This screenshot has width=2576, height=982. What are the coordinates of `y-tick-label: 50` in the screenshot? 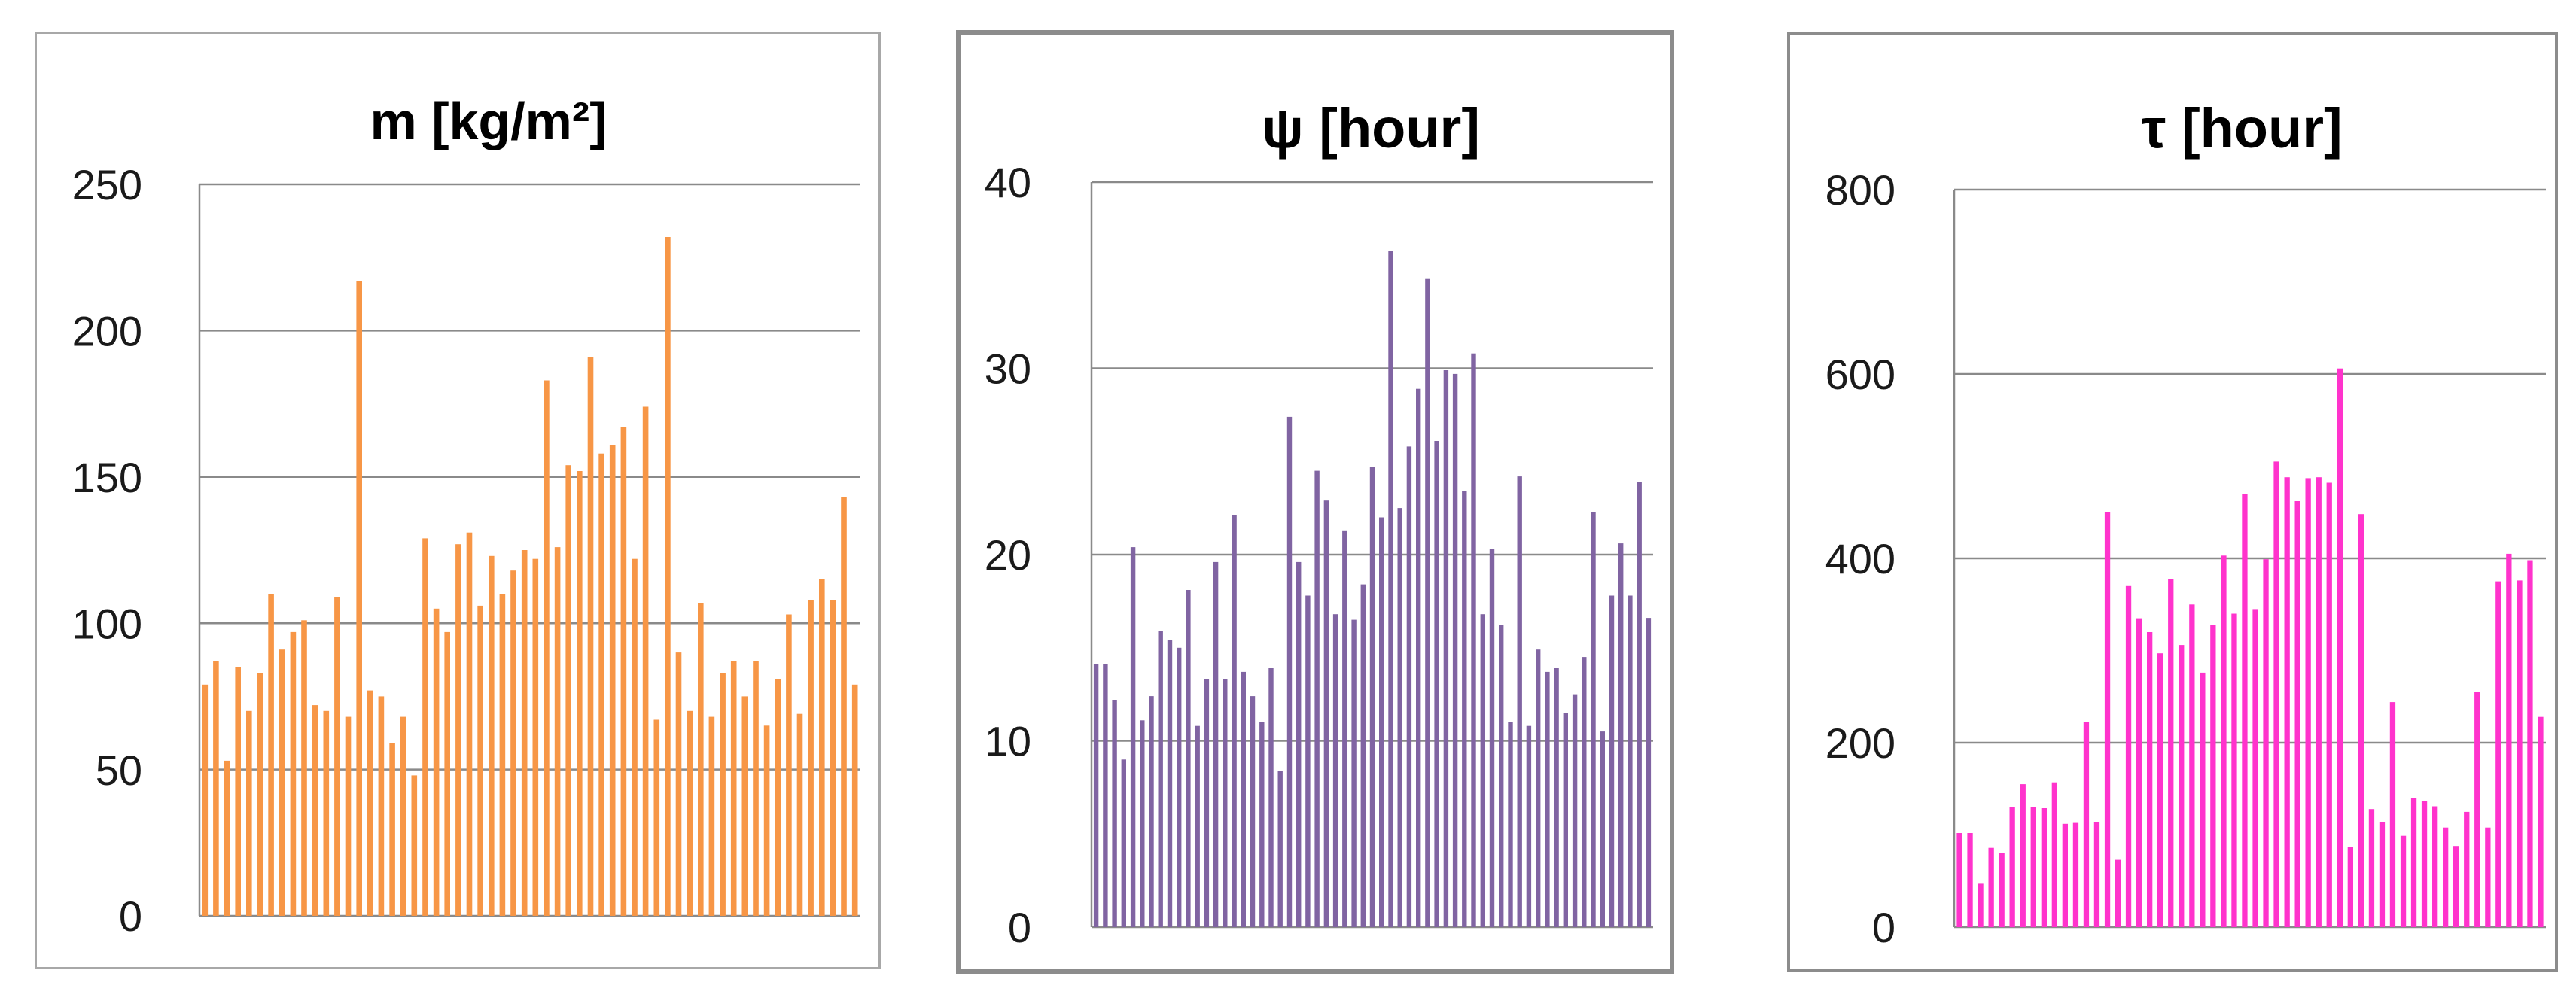 It's located at (119, 770).